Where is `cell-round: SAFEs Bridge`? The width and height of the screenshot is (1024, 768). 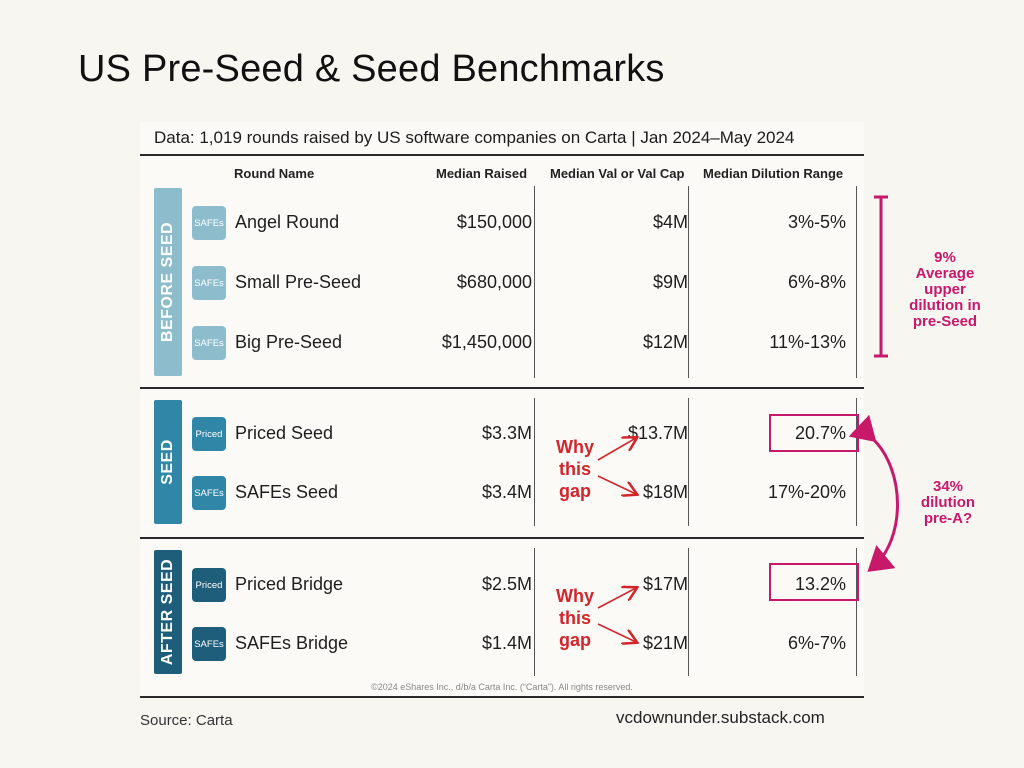
cell-round: SAFEs Bridge is located at coordinates (292, 643).